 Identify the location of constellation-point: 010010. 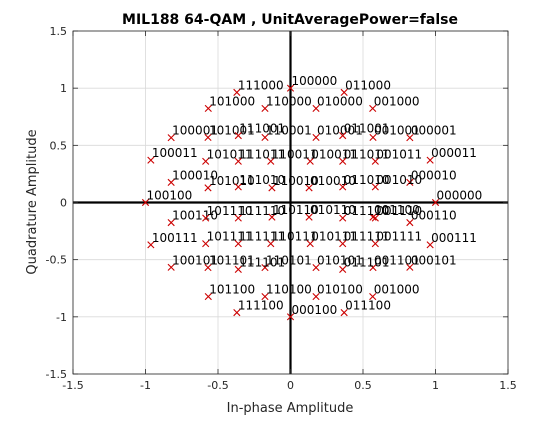
(330, 183).